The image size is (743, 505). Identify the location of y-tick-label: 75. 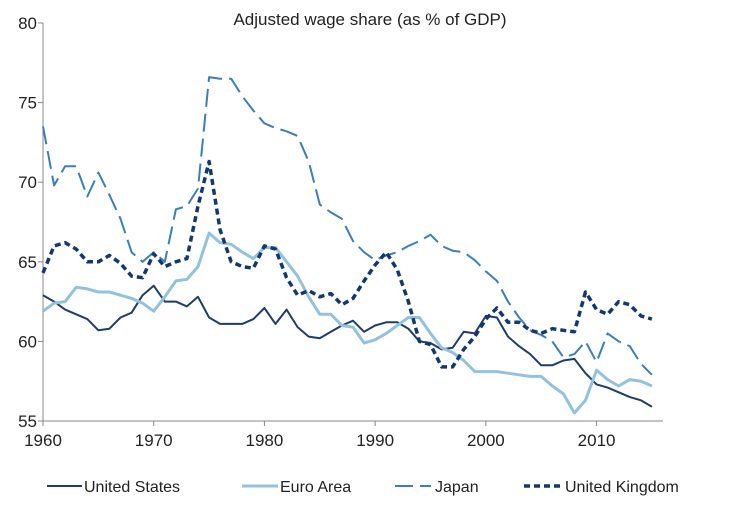
(27, 103).